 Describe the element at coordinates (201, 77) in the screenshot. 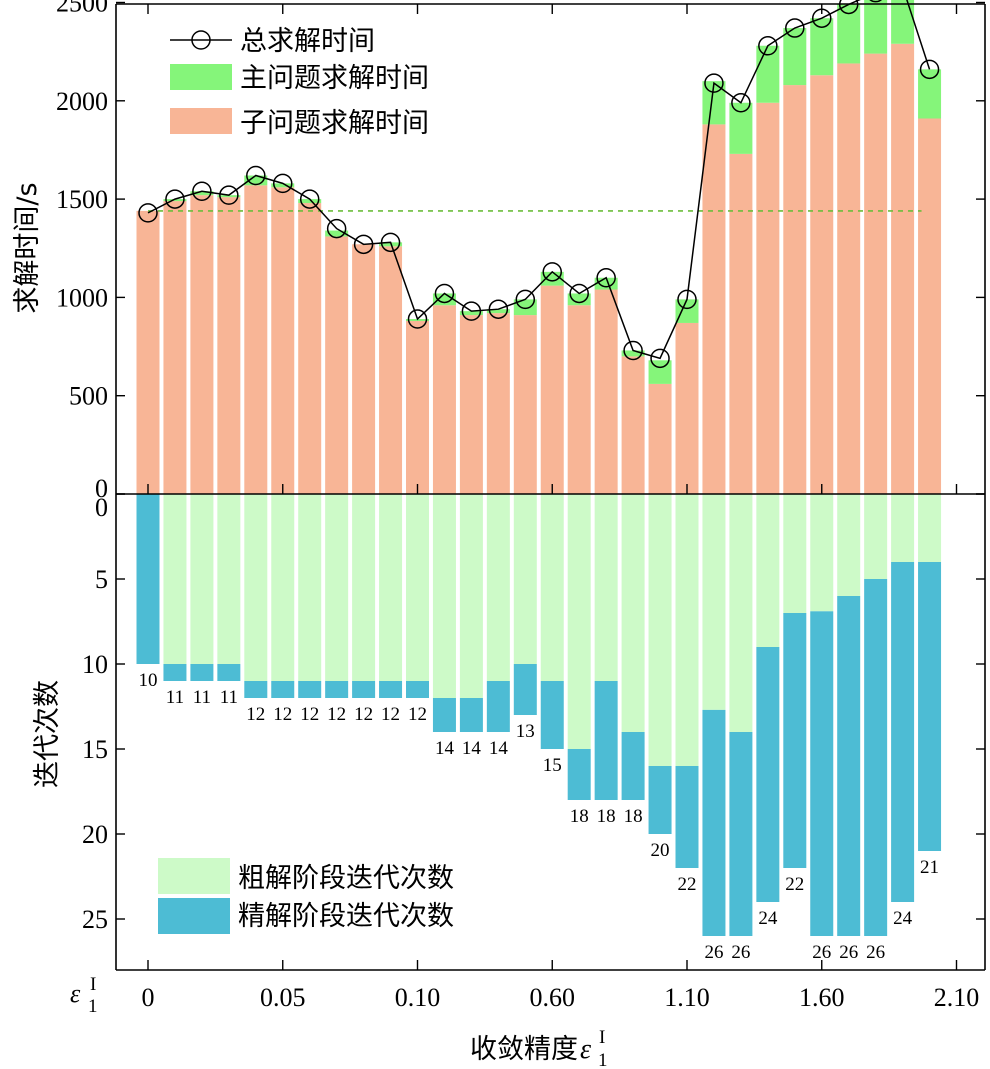

I see `legend-master-swatch` at that location.